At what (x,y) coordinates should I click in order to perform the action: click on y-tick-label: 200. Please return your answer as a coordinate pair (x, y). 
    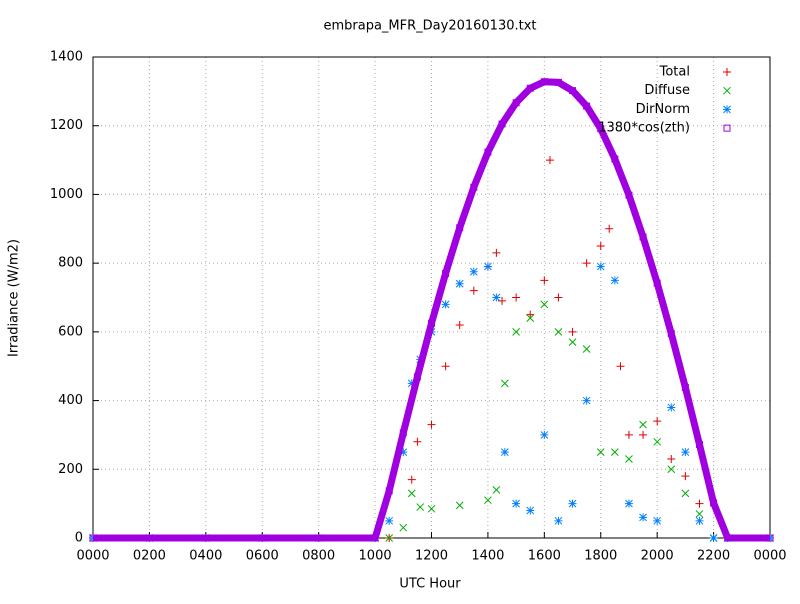
    Looking at the image, I should click on (70, 469).